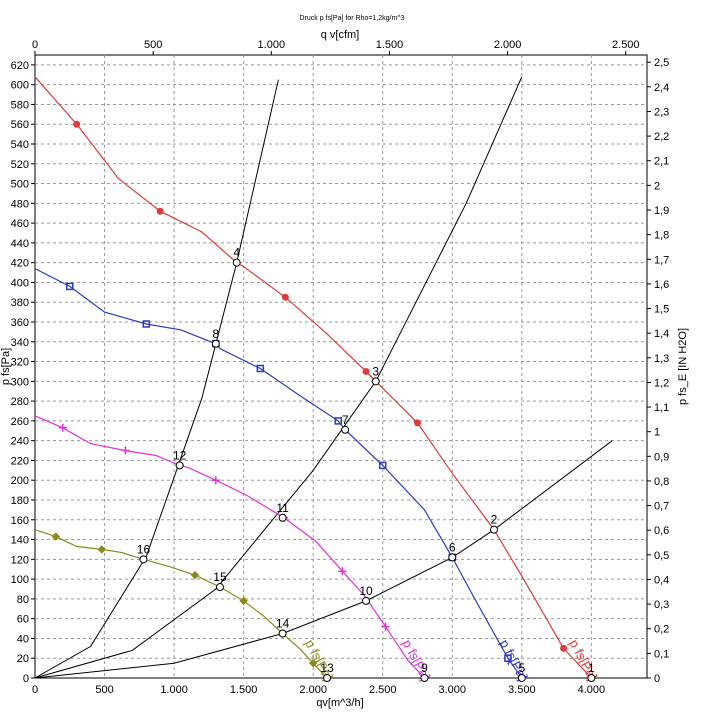  I want to click on y-right-tick-label: 0,5, so click(661, 556).